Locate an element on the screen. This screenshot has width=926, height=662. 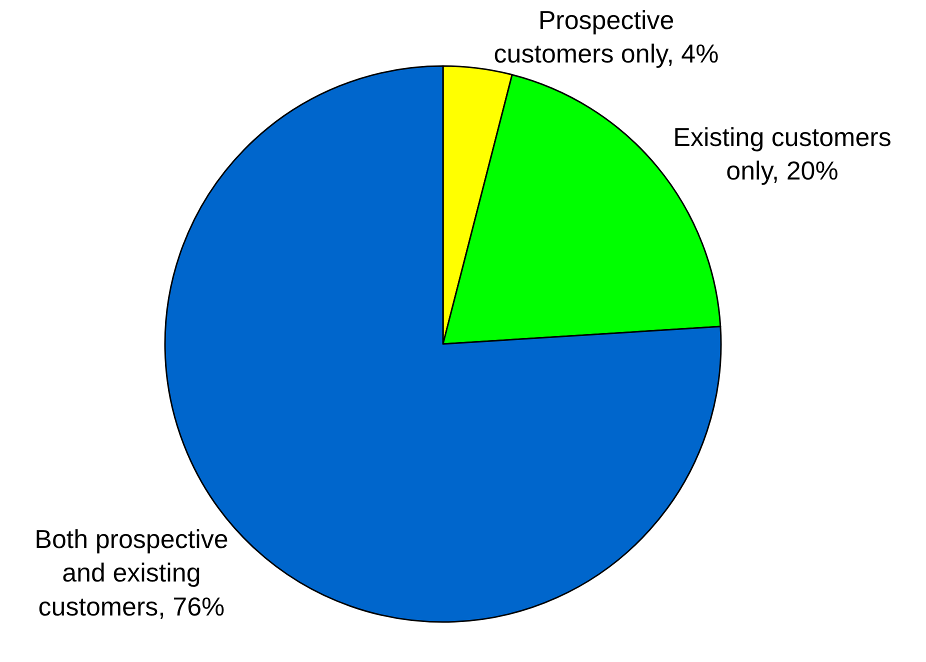
slice-label: Existing customers only, 20% is located at coordinates (782, 154).